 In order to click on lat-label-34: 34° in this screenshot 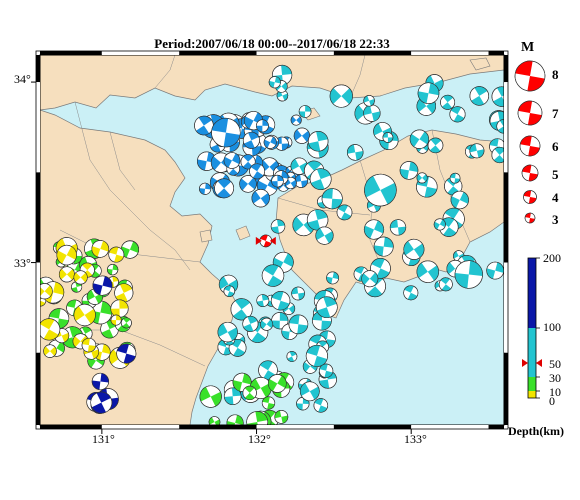, I will do `click(22, 79)`.